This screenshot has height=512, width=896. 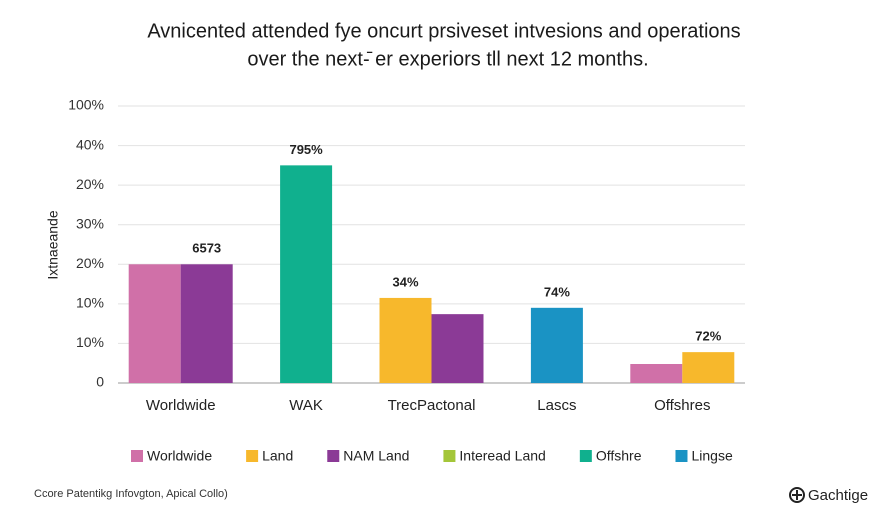 I want to click on x-tick-label: Offshres, so click(x=682, y=405).